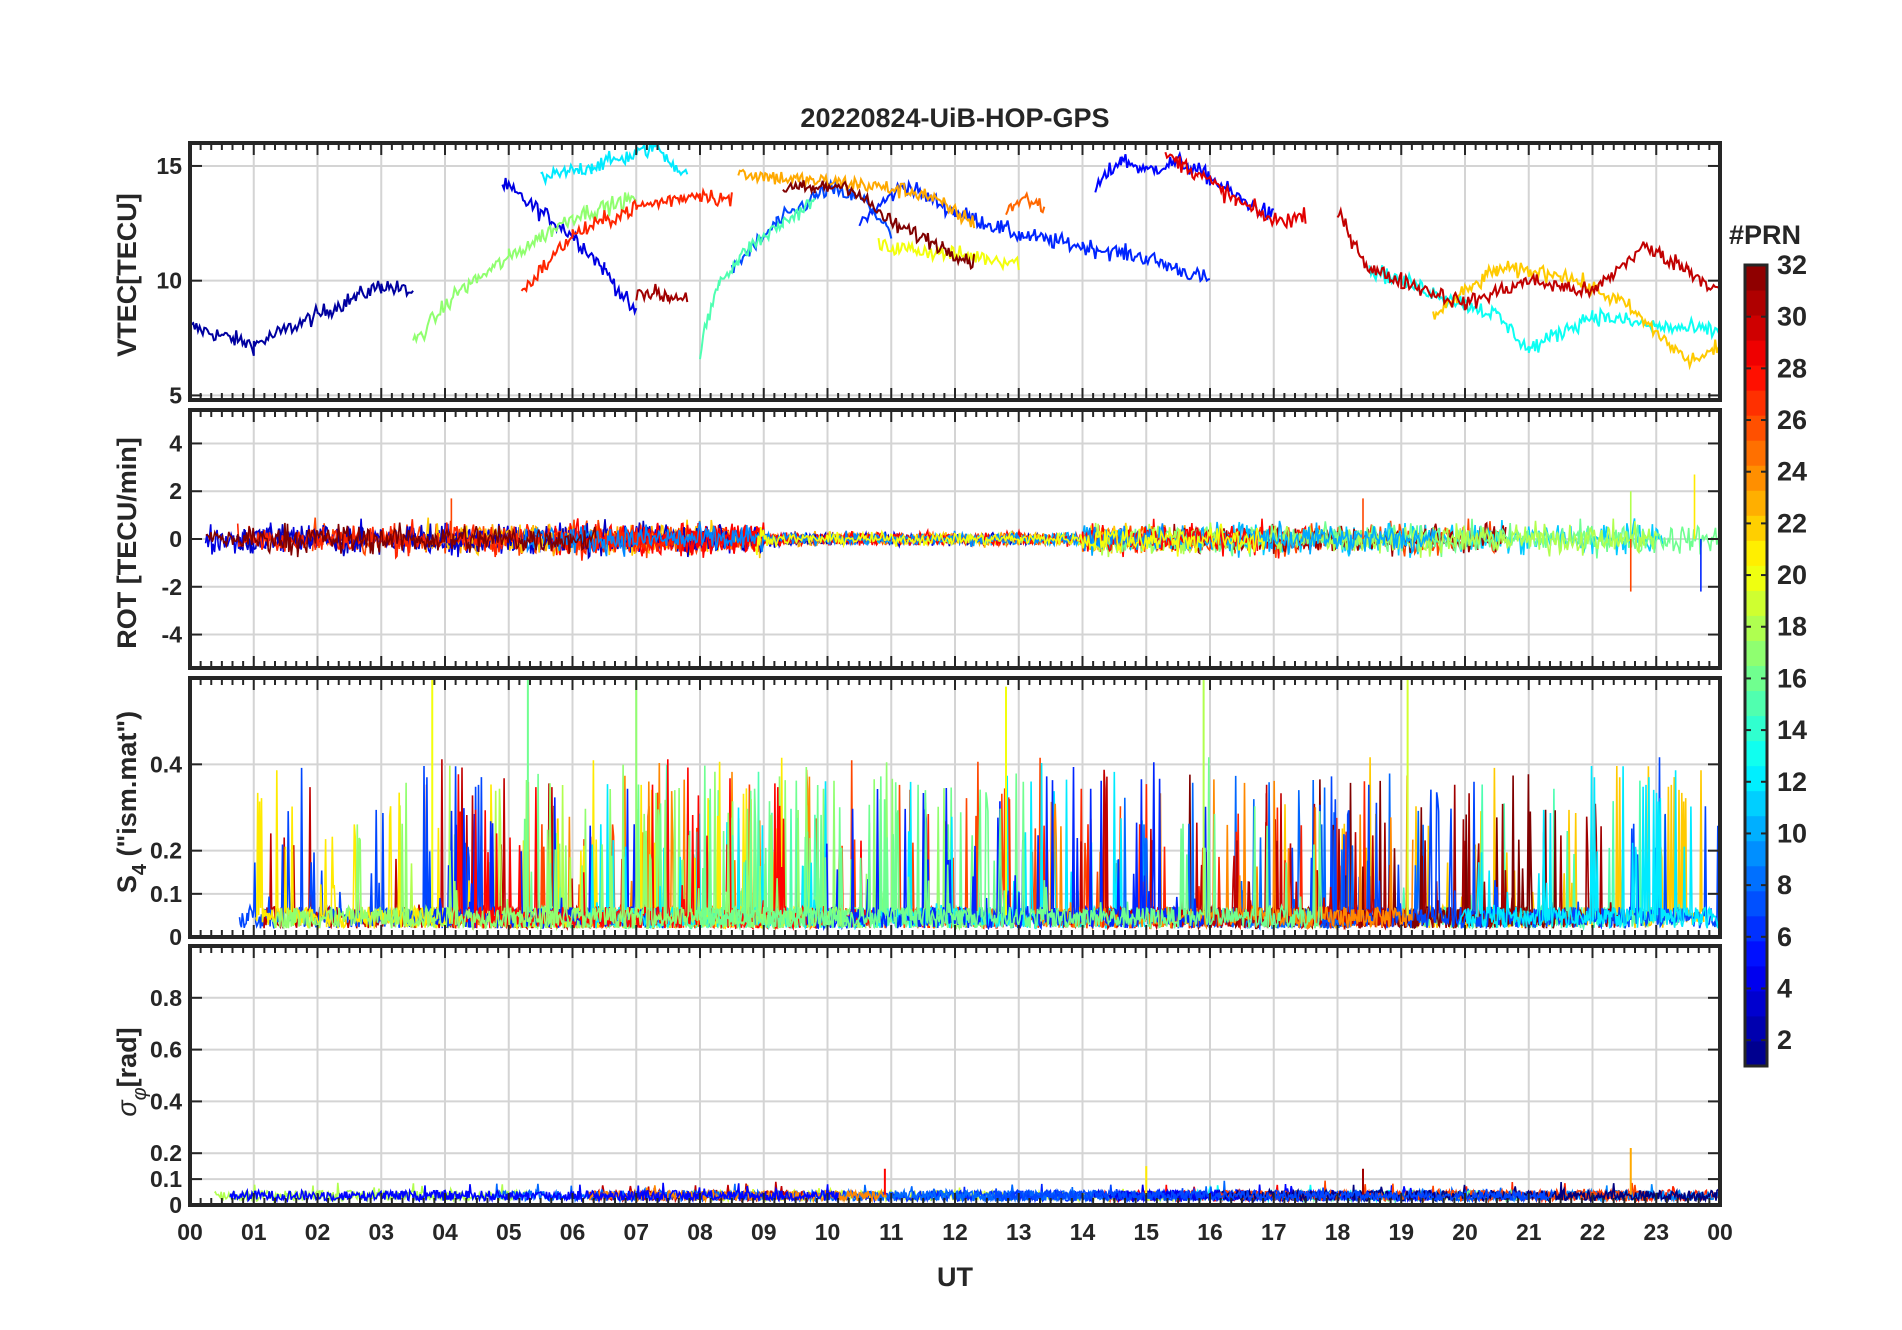 The height and width of the screenshot is (1330, 1902). What do you see at coordinates (828, 1232) in the screenshot?
I see `x-tick-label: 10` at bounding box center [828, 1232].